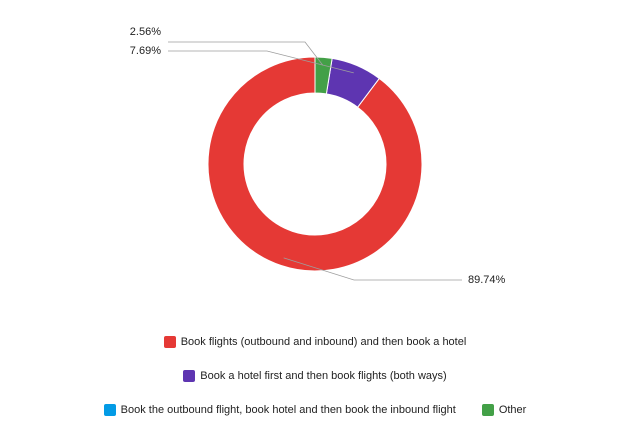  I want to click on slice-label: 2.56%, so click(145, 32).